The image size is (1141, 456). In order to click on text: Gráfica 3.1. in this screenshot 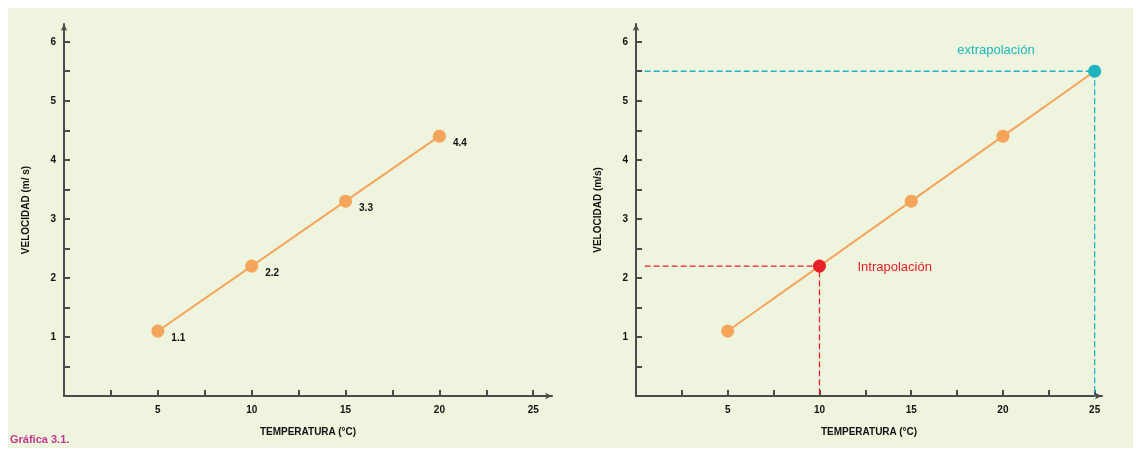, I will do `click(40, 438)`.